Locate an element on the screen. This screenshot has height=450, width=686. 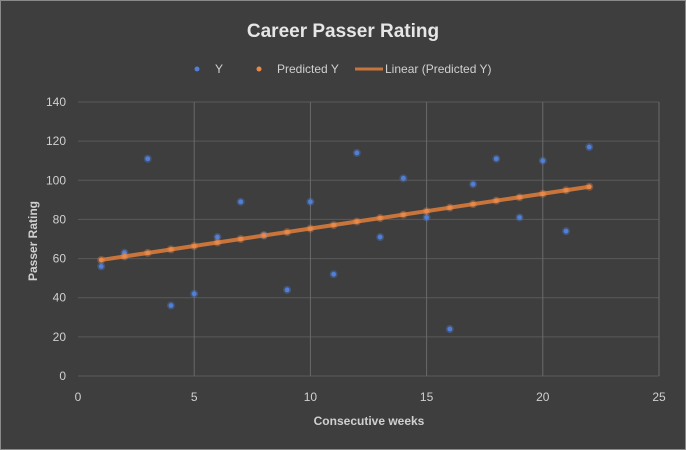
y-tick-label: 120 is located at coordinates (56, 141).